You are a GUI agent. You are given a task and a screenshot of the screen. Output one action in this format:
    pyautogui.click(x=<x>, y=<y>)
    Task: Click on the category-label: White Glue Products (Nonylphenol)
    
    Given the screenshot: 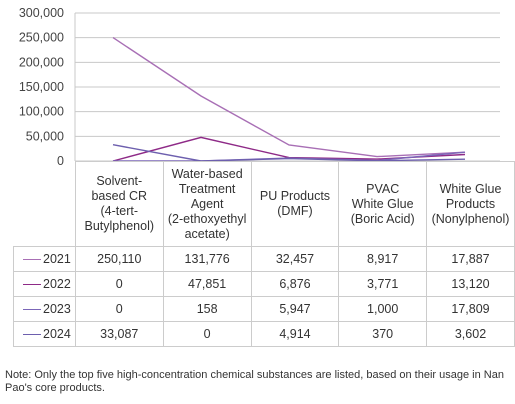 What is the action you would take?
    pyautogui.click(x=470, y=203)
    